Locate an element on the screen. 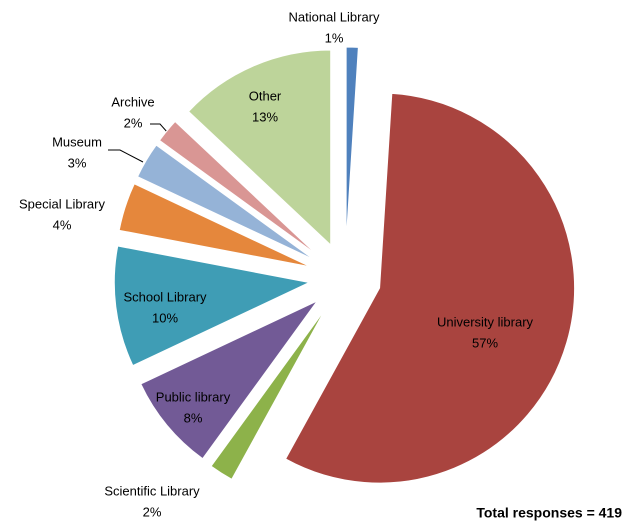 This screenshot has height=528, width=625. value-label: 10% is located at coordinates (165, 317).